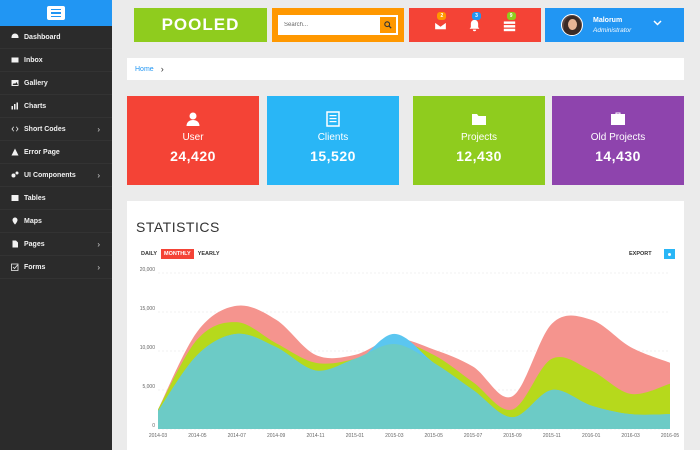 The width and height of the screenshot is (700, 450). Describe the element at coordinates (618, 156) in the screenshot. I see `stat-card-value: 14,430` at that location.